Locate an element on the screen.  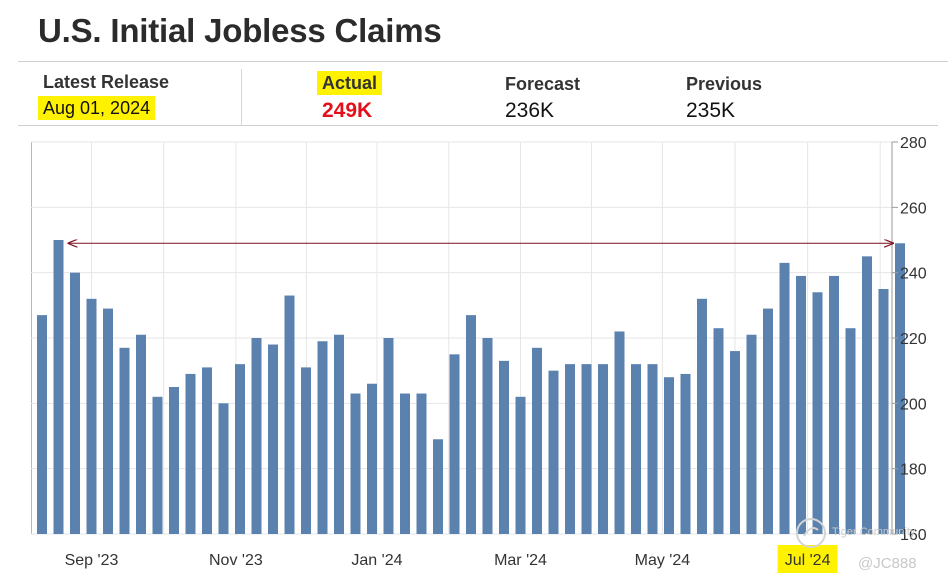
watermark-handle: @JC888 is located at coordinates (887, 563).